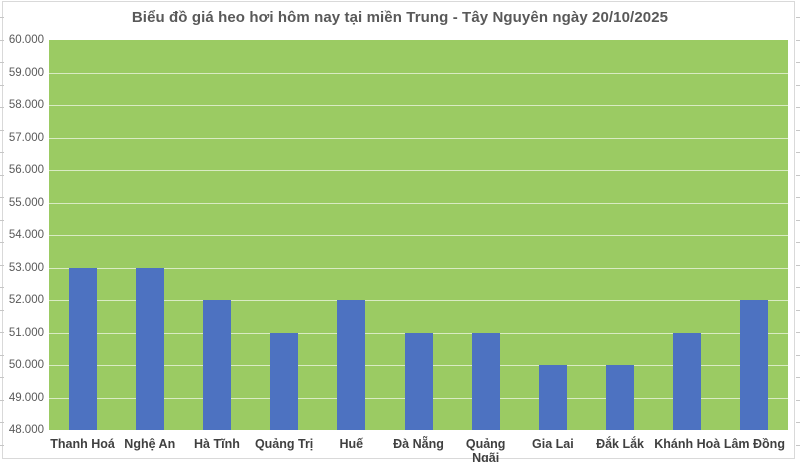 Image resolution: width=800 pixels, height=462 pixels. What do you see at coordinates (552, 397) in the screenshot?
I see `bar-Gia Lai` at bounding box center [552, 397].